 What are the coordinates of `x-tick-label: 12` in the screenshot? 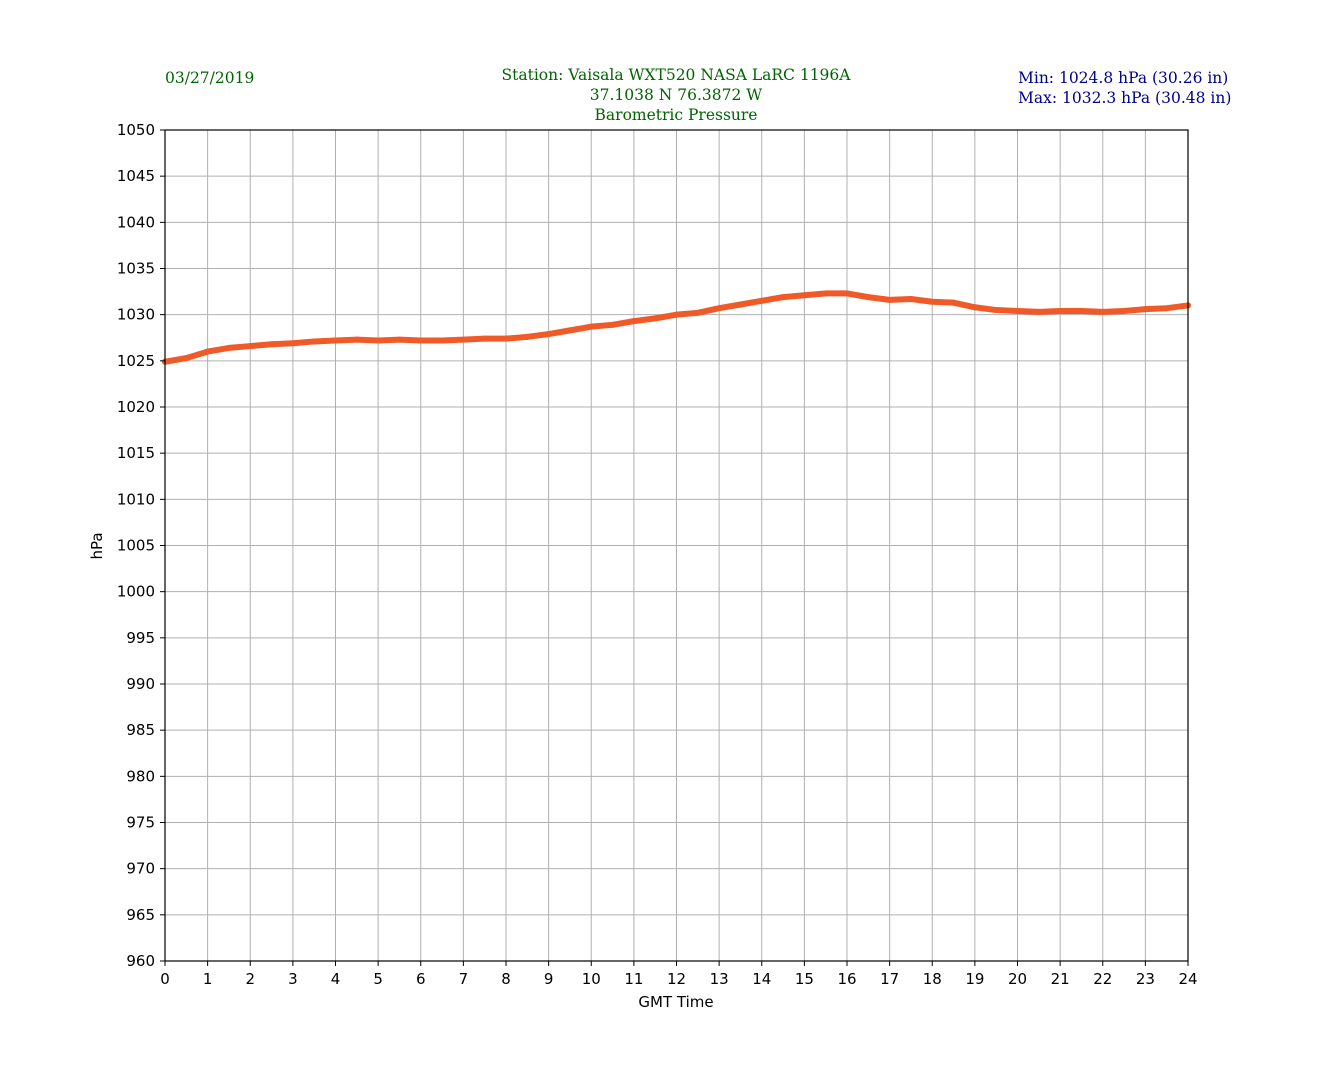 It's located at (676, 979).